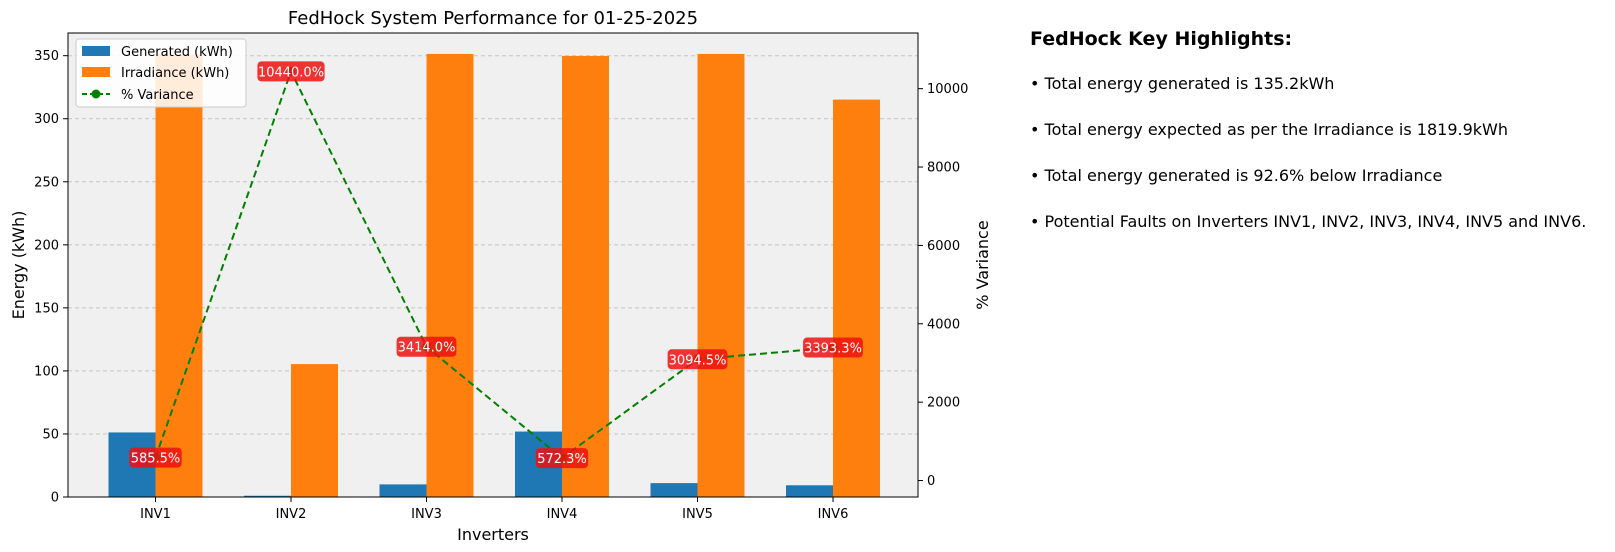 This screenshot has width=1615, height=552. I want to click on highlight-item: • Total energy generated is 135.2kWh, so click(1182, 83).